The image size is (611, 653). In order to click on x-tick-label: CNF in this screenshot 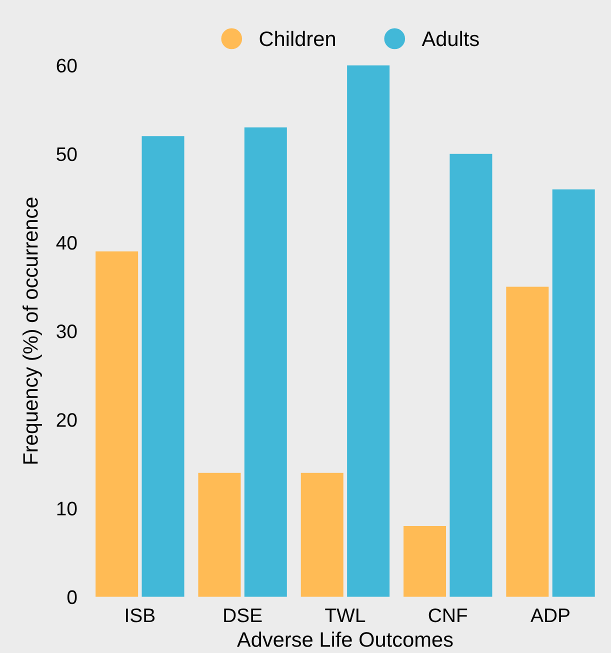, I will do `click(448, 615)`.